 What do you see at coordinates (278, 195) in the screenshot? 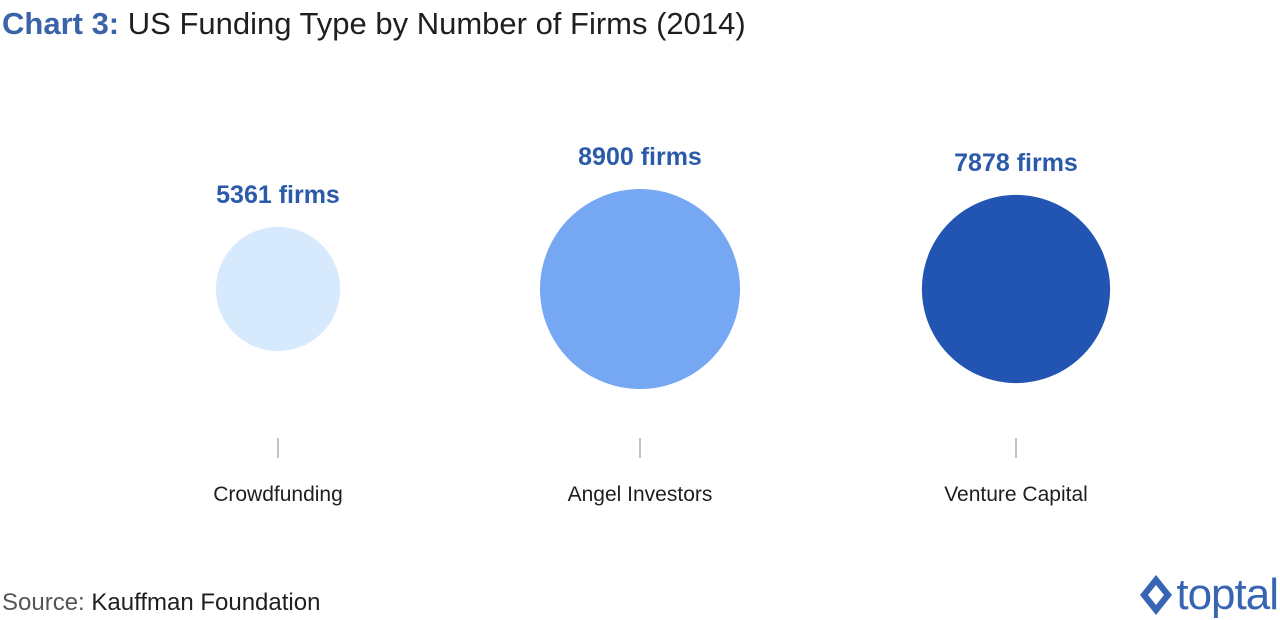
I see `value-label-crowdfunding: 5361 firms` at bounding box center [278, 195].